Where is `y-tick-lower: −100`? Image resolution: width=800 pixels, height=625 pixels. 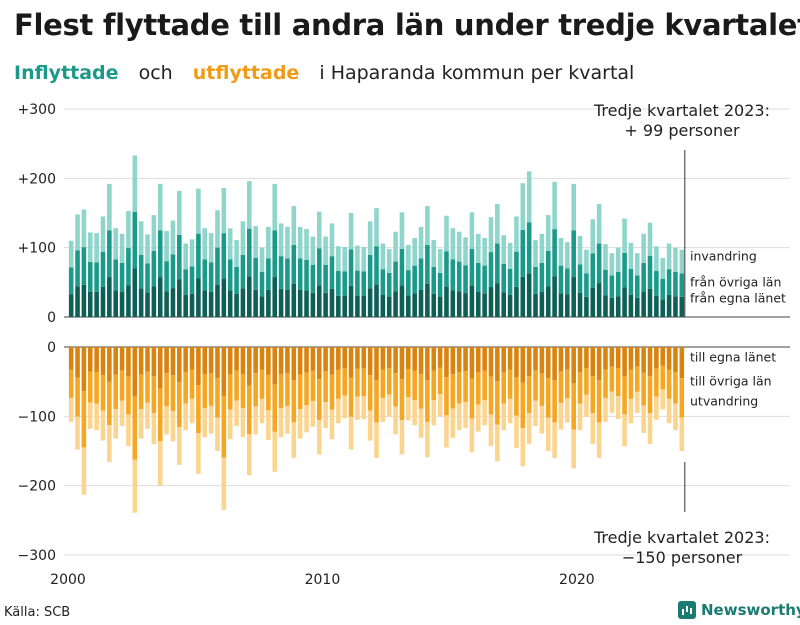 y-tick-lower: −100 is located at coordinates (37, 417).